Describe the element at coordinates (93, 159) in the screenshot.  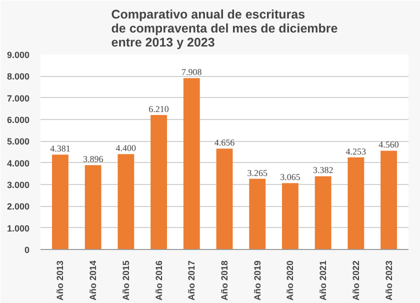
I see `data-label: 3.896` at that location.